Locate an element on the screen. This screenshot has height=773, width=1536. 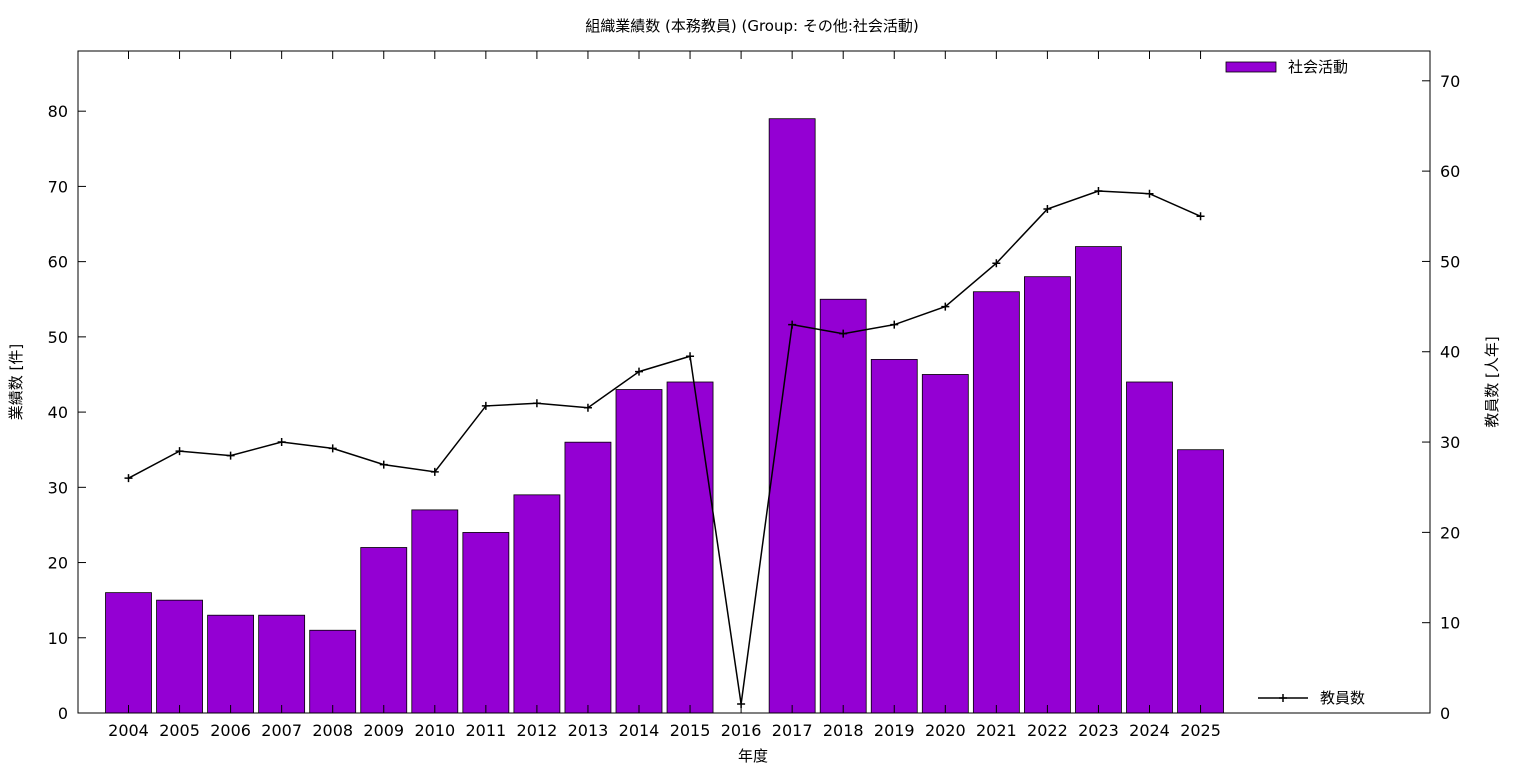
legend-line-marker is located at coordinates (1283, 698).